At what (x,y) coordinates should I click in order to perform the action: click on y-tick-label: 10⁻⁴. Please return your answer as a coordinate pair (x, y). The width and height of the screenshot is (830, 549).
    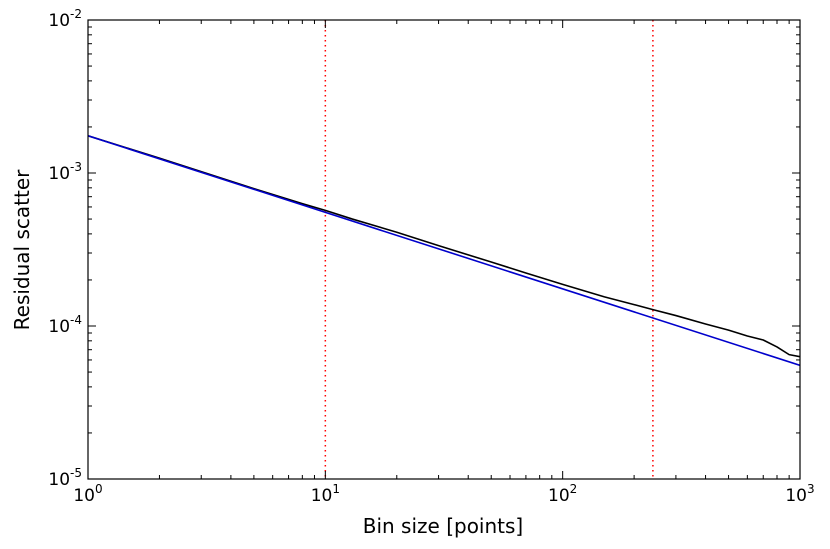
    Looking at the image, I should click on (65, 325).